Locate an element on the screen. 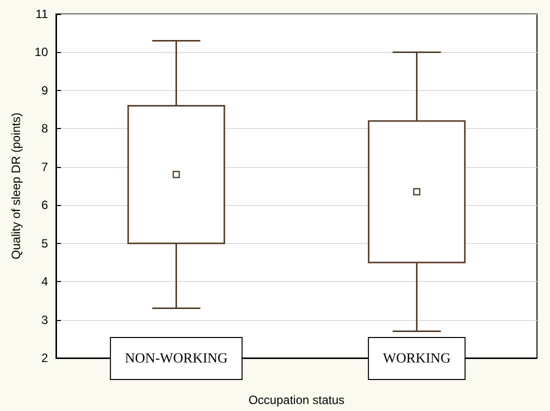 The width and height of the screenshot is (550, 411). y-axis-title: Quality of sleep DR (points) is located at coordinates (16, 186).